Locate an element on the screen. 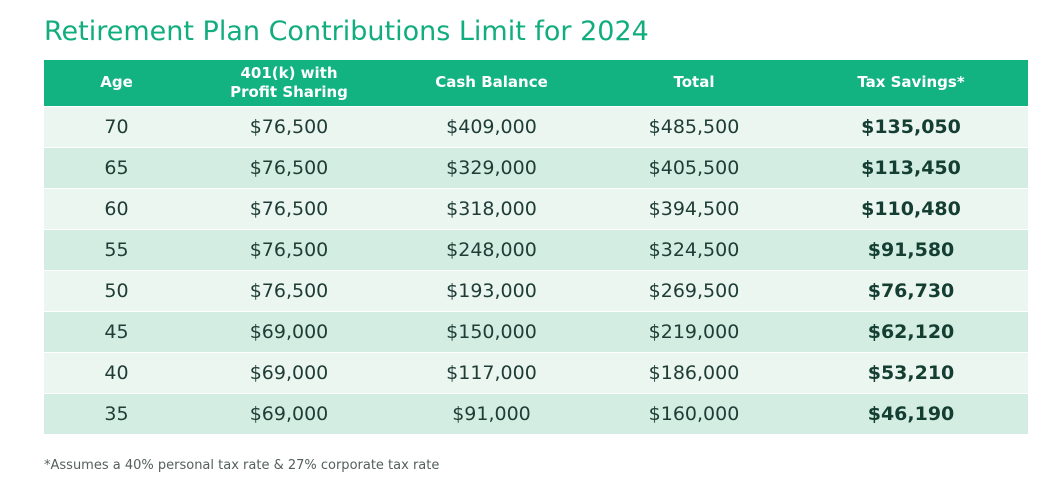 The width and height of the screenshot is (1062, 488). cell-cash-balance: $150,000 is located at coordinates (491, 331).